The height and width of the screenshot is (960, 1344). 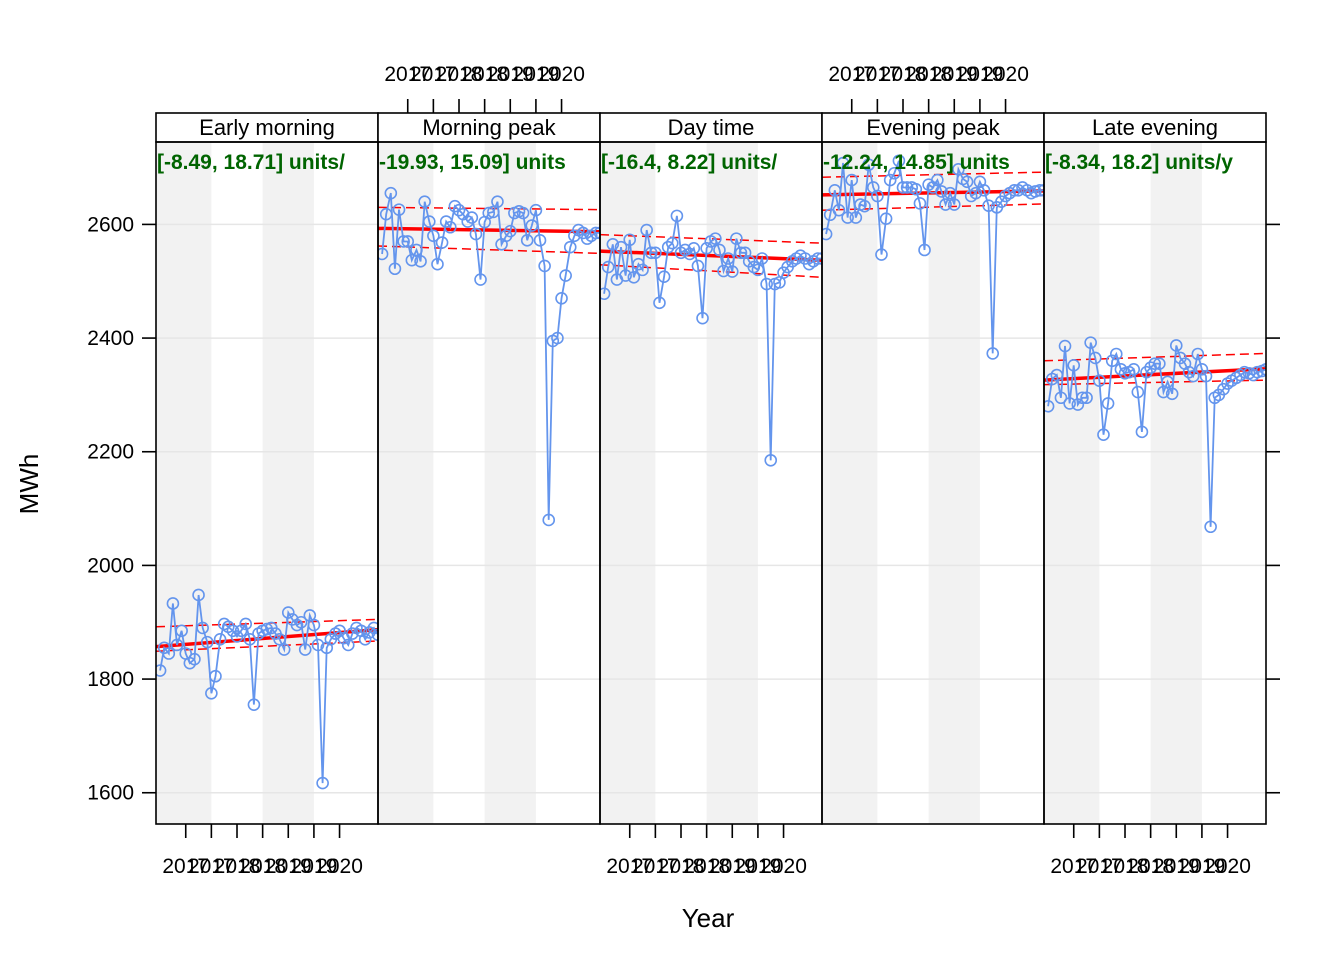 What do you see at coordinates (877, 74) in the screenshot?
I see `x-tick-label: 2017` at bounding box center [877, 74].